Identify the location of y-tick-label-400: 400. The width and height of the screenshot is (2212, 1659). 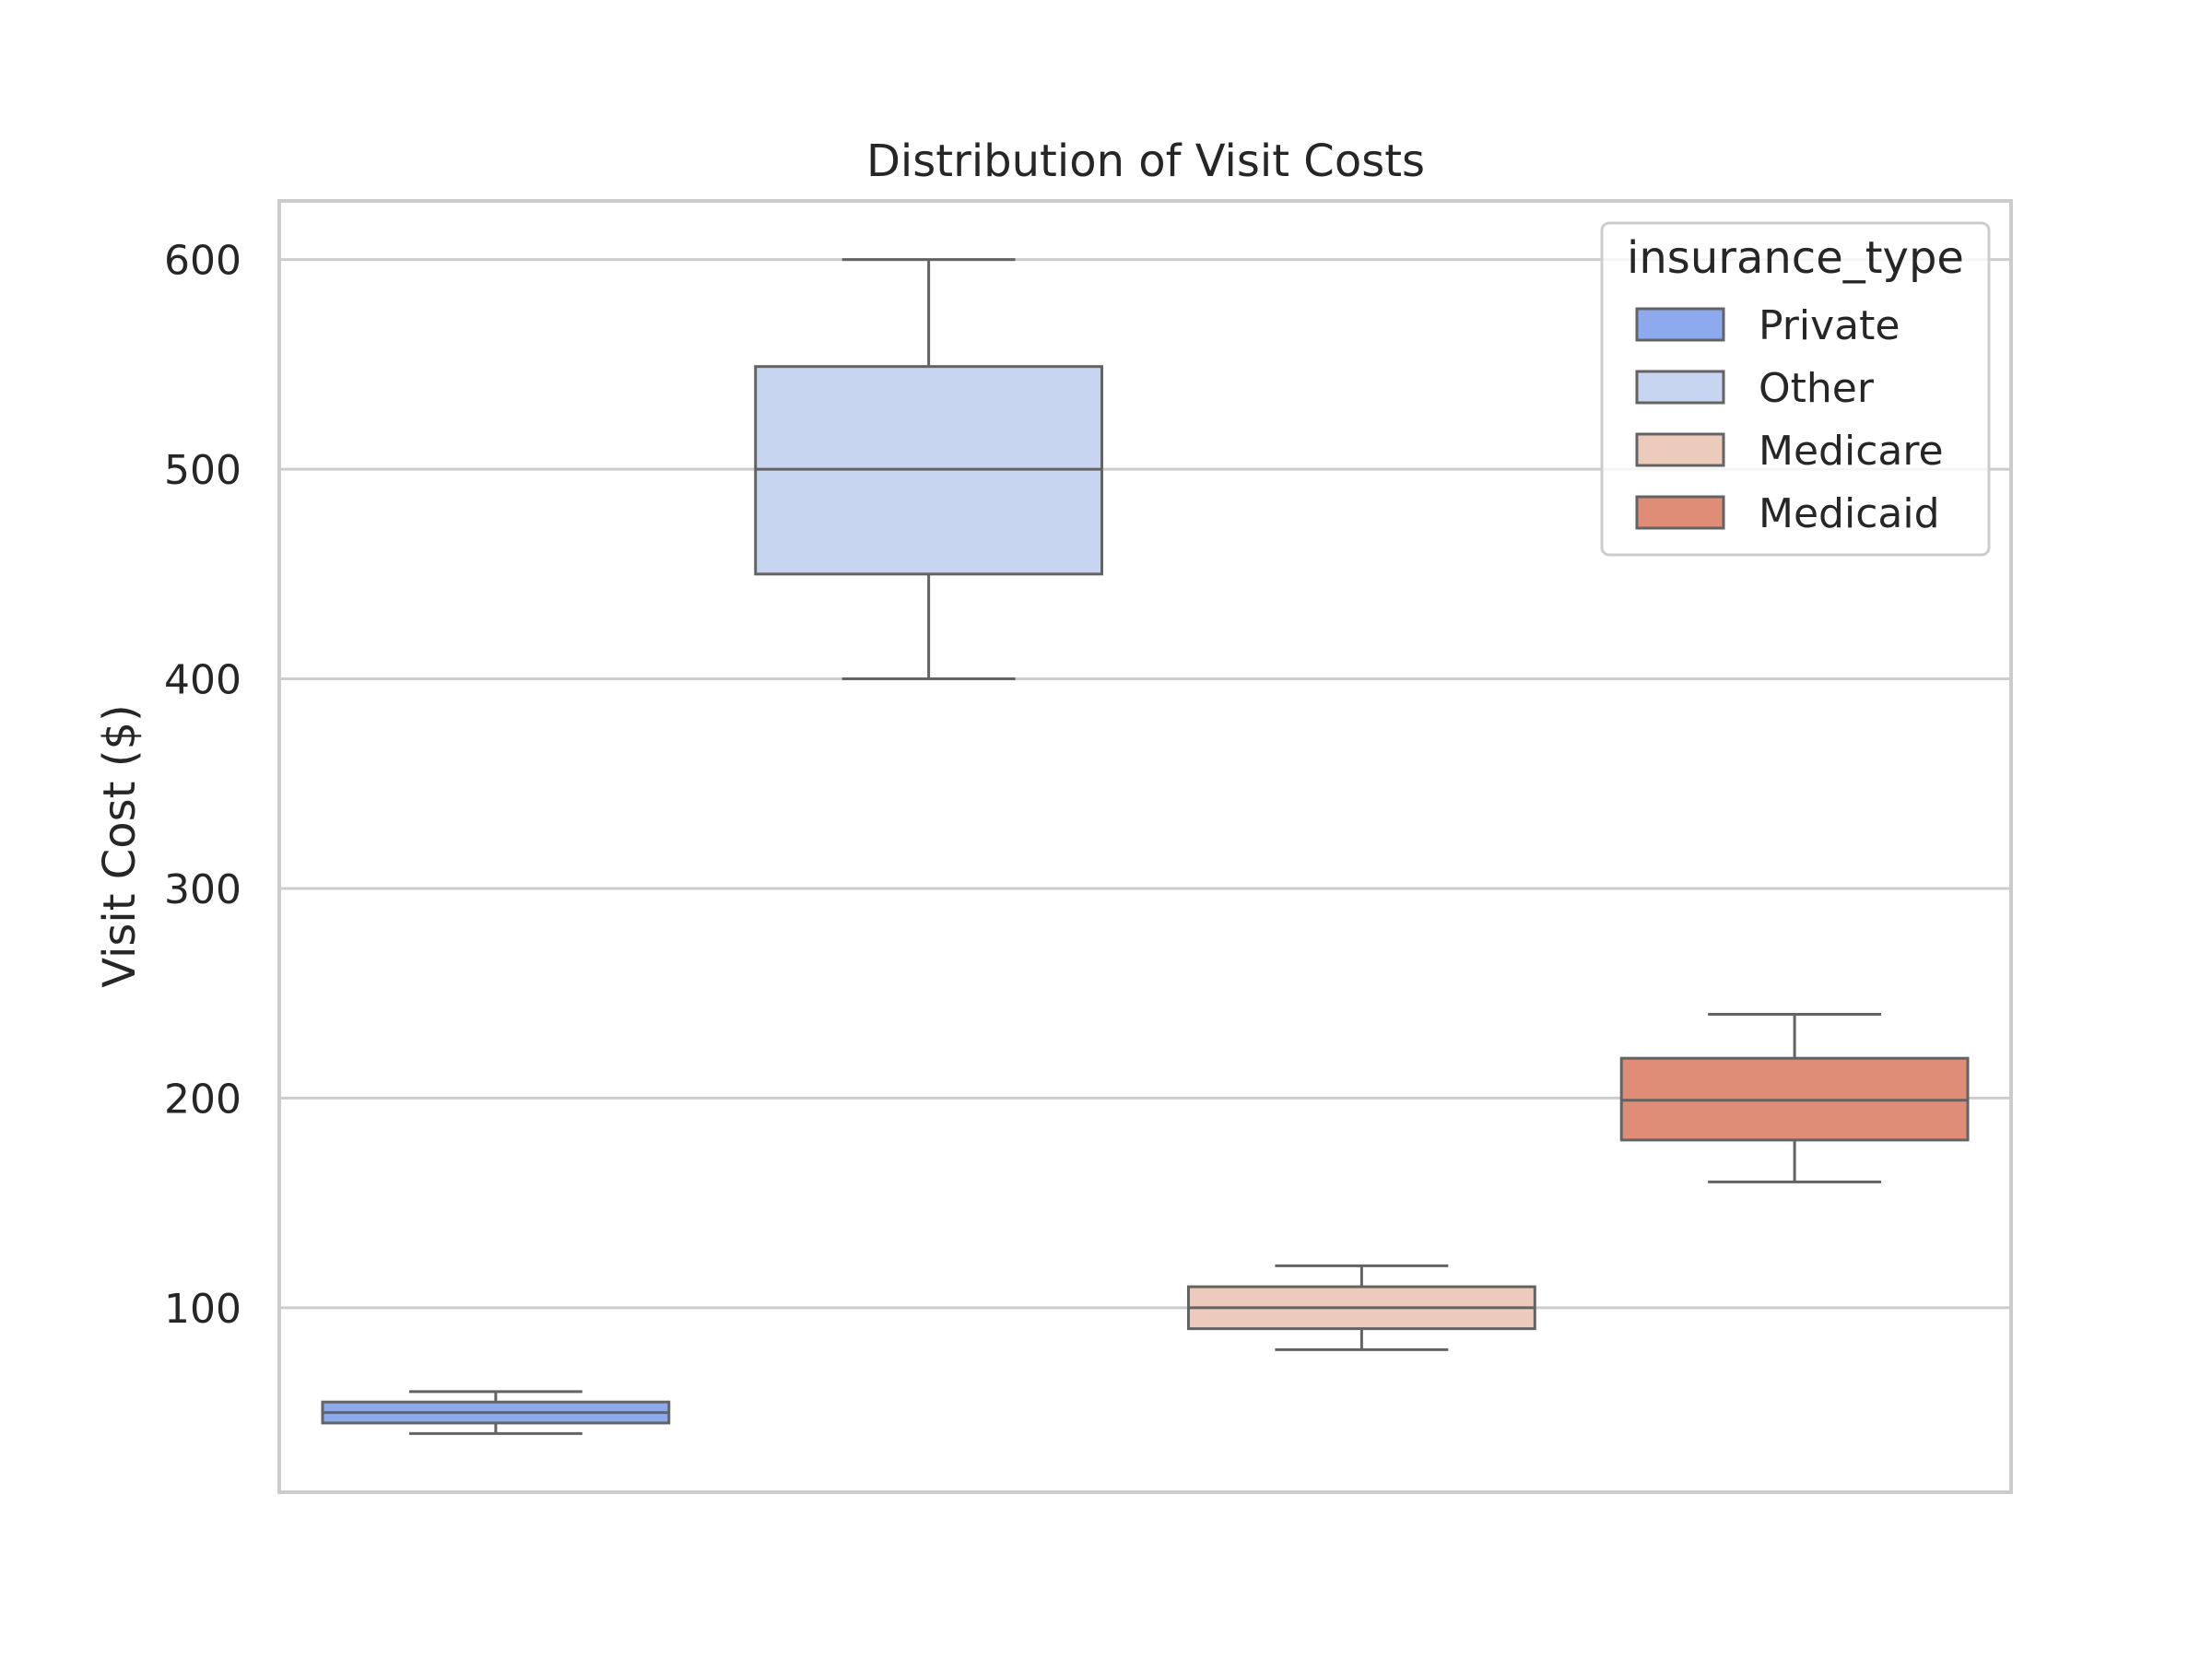
(202, 680).